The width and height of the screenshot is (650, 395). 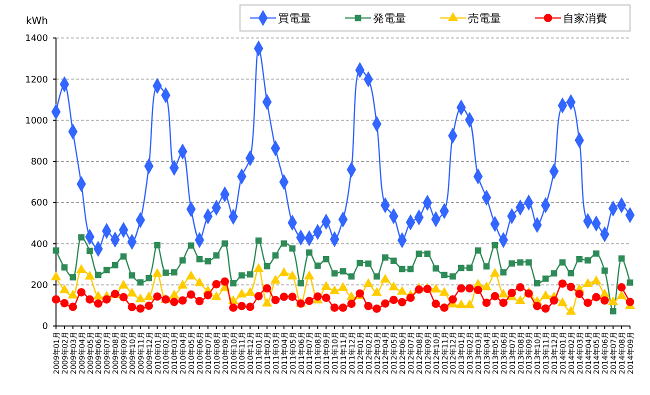 I want to click on y-tick-label: 1200, so click(x=36, y=80).